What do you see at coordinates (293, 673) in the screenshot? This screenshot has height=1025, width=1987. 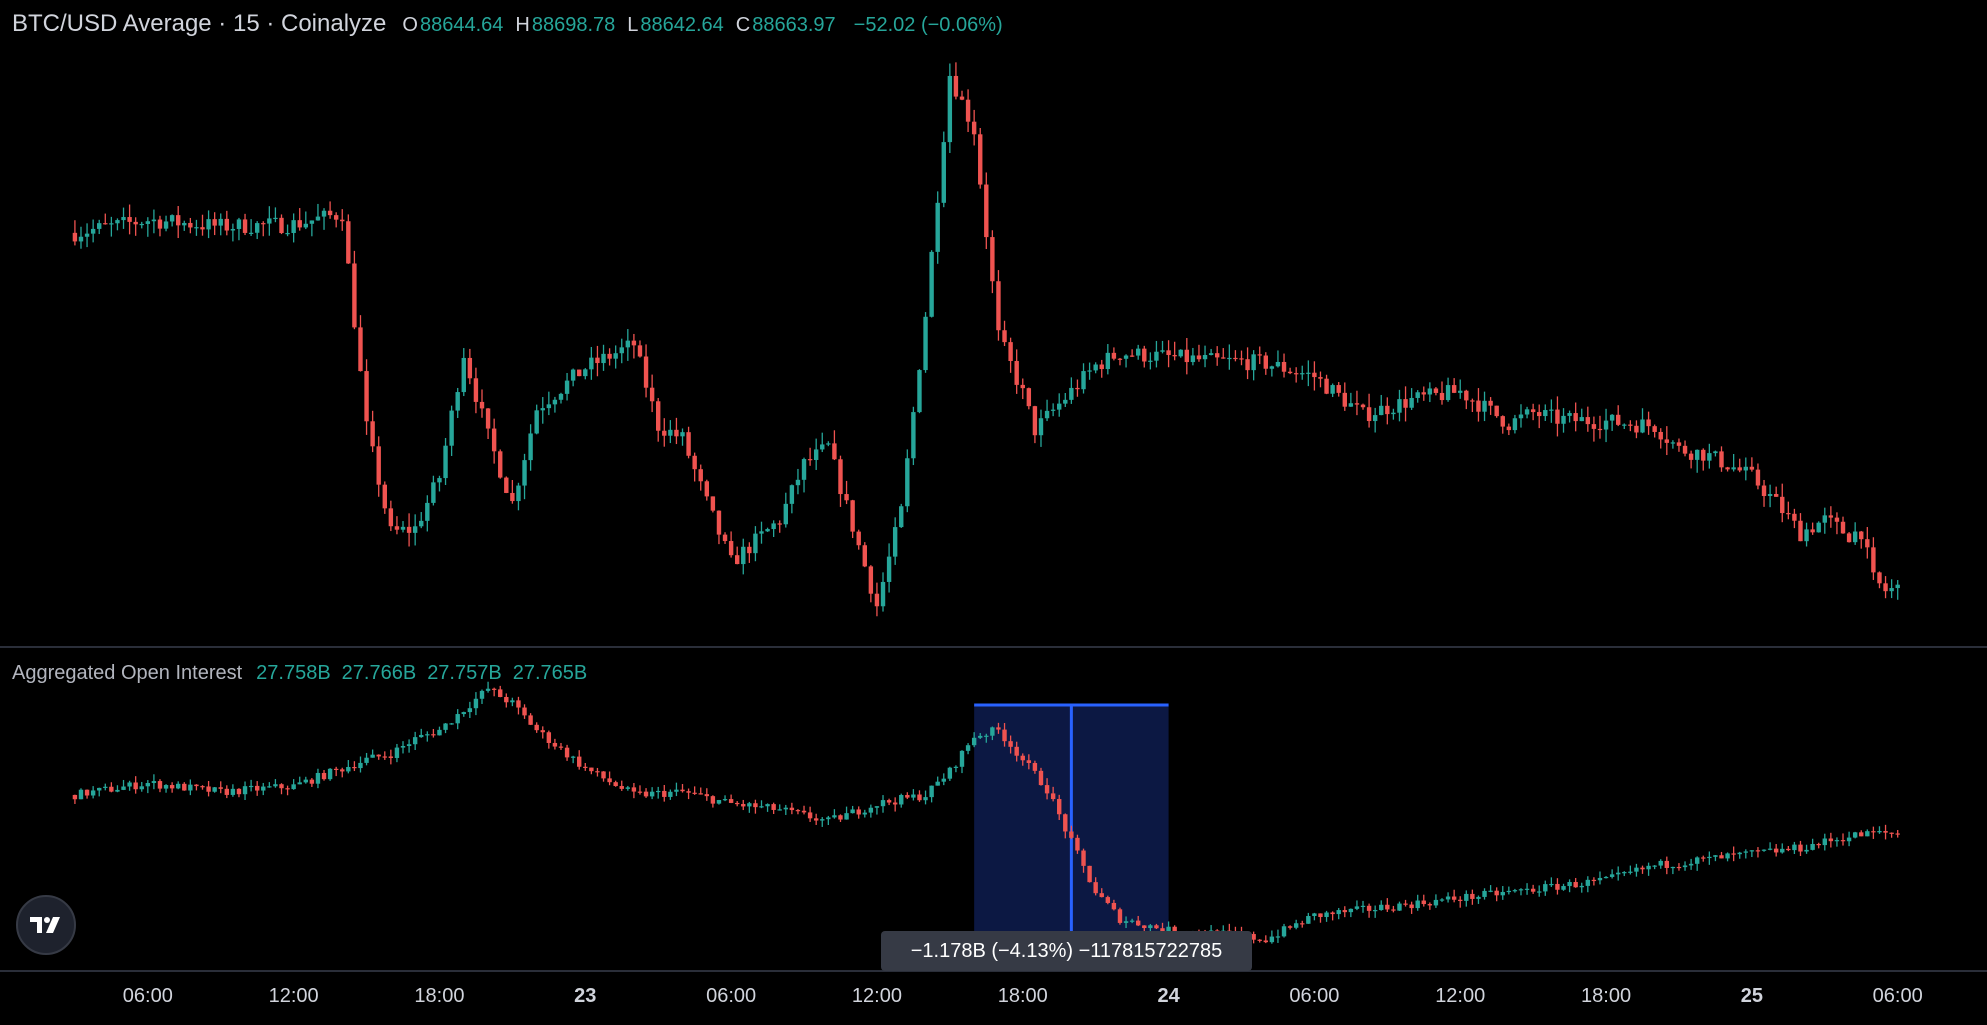 I see `oi-value-1: 27.758B` at bounding box center [293, 673].